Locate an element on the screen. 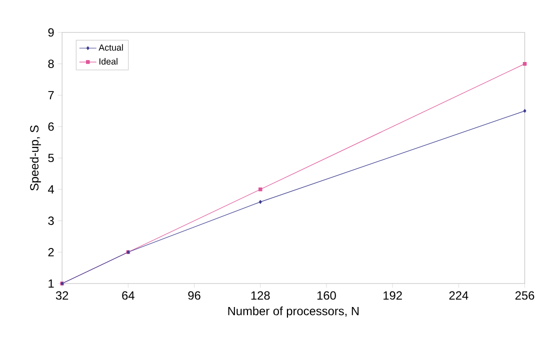 The image size is (538, 347). x-tick-label: 32 is located at coordinates (62, 295).